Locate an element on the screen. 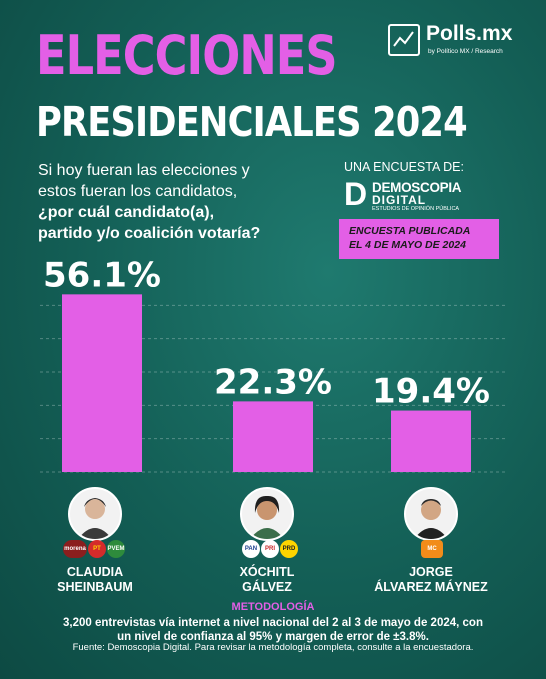  candidate-last-name: ÁLVAREZ MÁYNEZ is located at coordinates (431, 587).